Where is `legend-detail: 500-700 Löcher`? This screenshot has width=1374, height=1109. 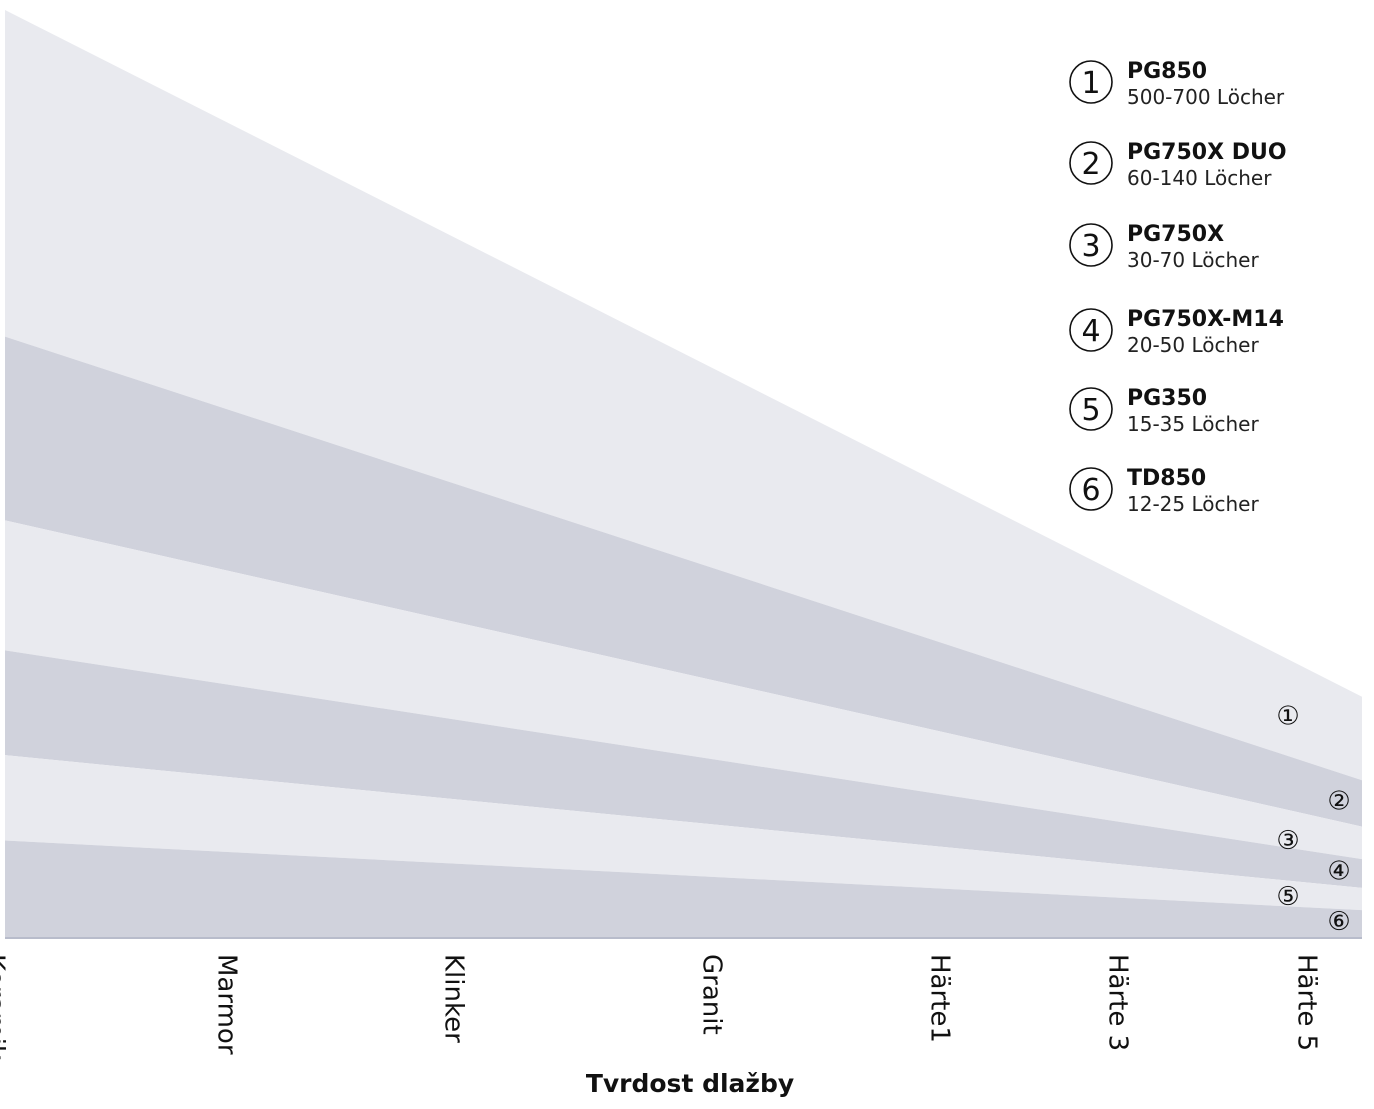
legend-detail: 500-700 Löcher is located at coordinates (1206, 97).